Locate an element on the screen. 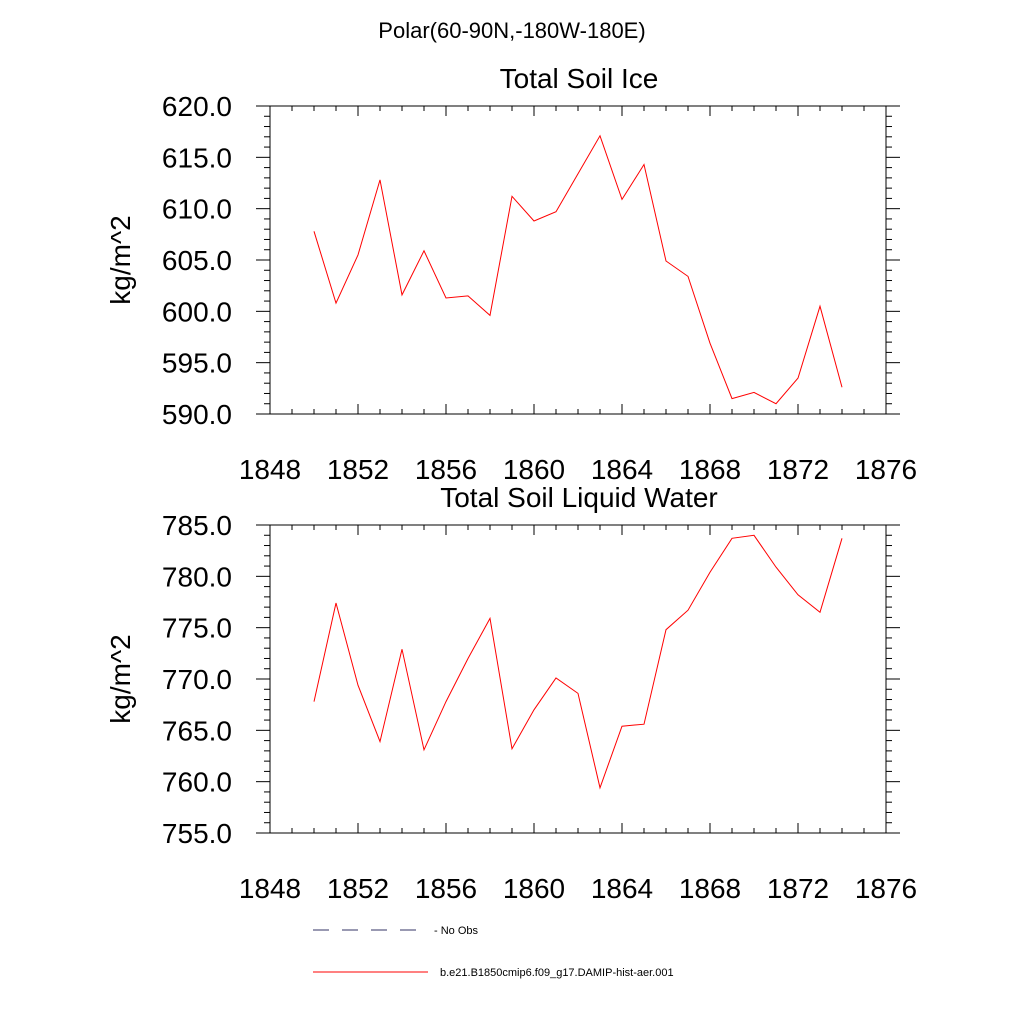 The image size is (1024, 1024). y-tick-label: 600.0 is located at coordinates (197, 311).